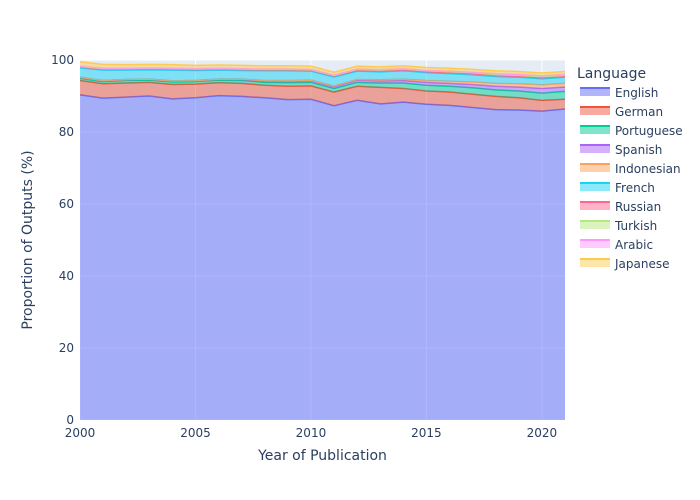 This screenshot has height=500, width=700. I want to click on legend-label: German, so click(639, 112).